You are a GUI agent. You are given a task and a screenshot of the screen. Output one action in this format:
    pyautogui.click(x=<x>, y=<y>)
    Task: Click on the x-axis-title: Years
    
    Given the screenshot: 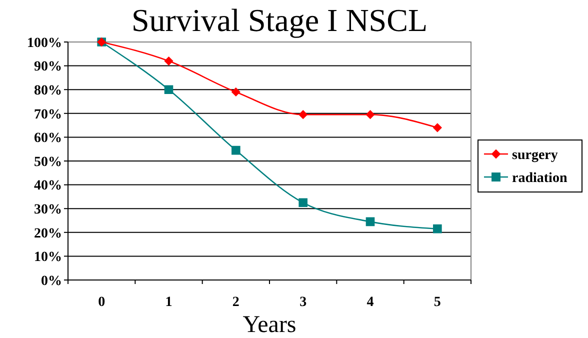 What is the action you would take?
    pyautogui.click(x=269, y=325)
    